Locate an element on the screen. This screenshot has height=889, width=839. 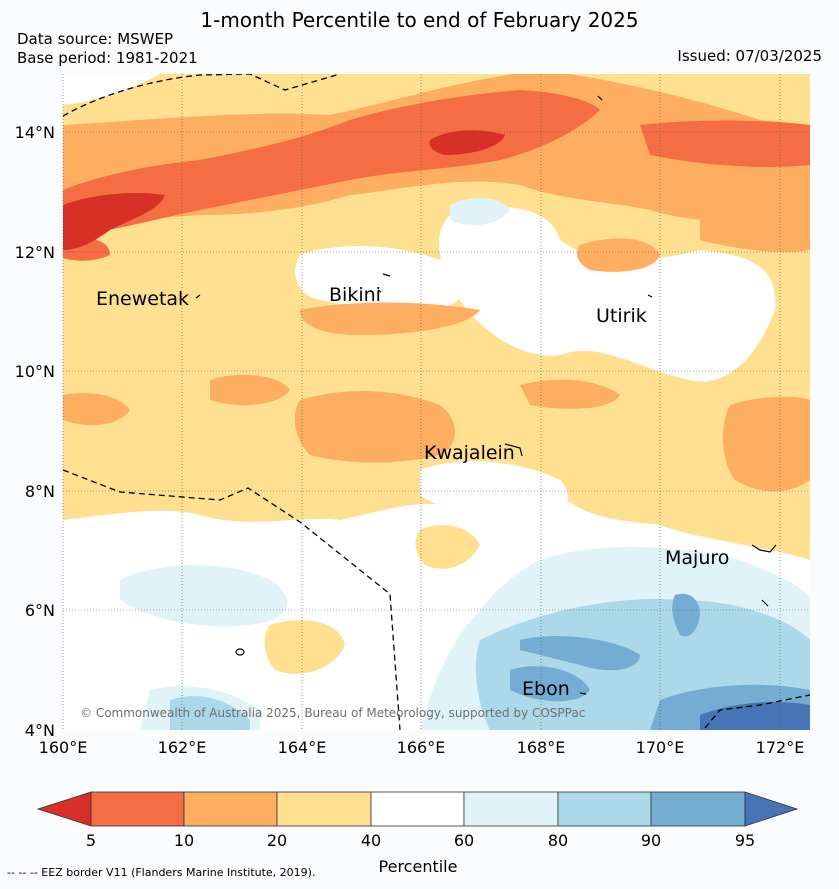
zone-dry-10-20-mid-b is located at coordinates (374, 426).